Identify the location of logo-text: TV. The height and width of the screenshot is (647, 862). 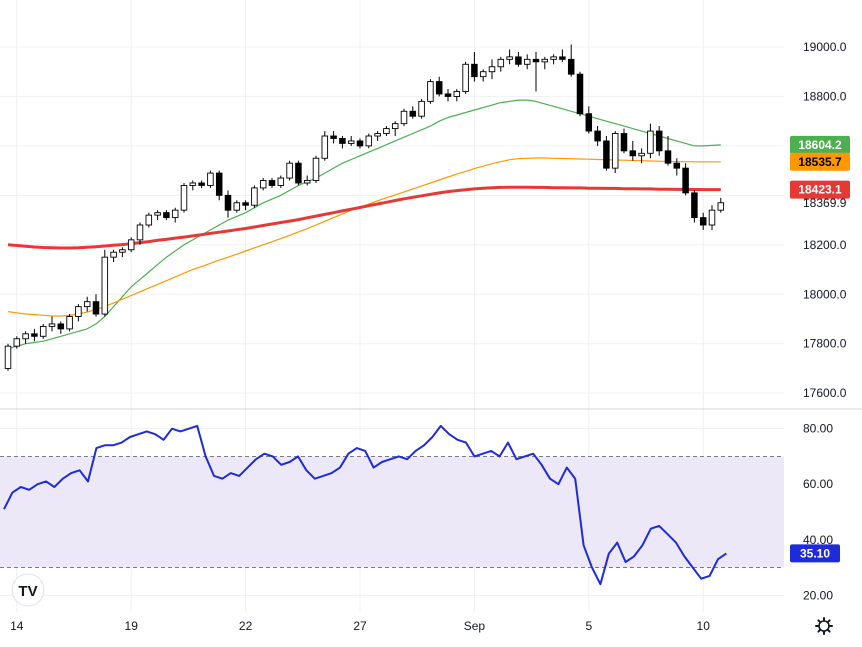
(27, 591).